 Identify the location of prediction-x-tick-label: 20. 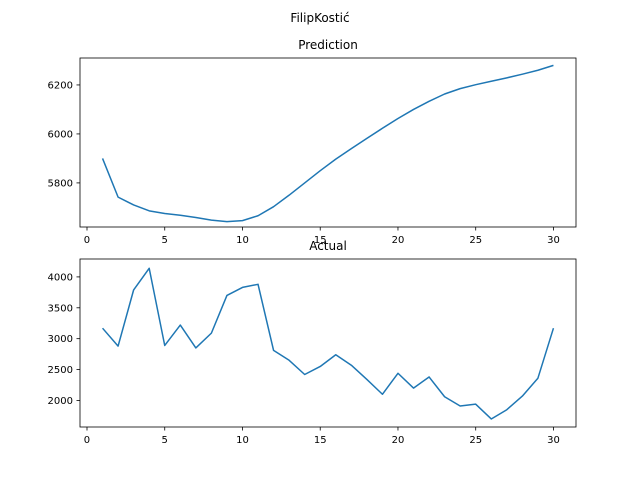
(398, 240).